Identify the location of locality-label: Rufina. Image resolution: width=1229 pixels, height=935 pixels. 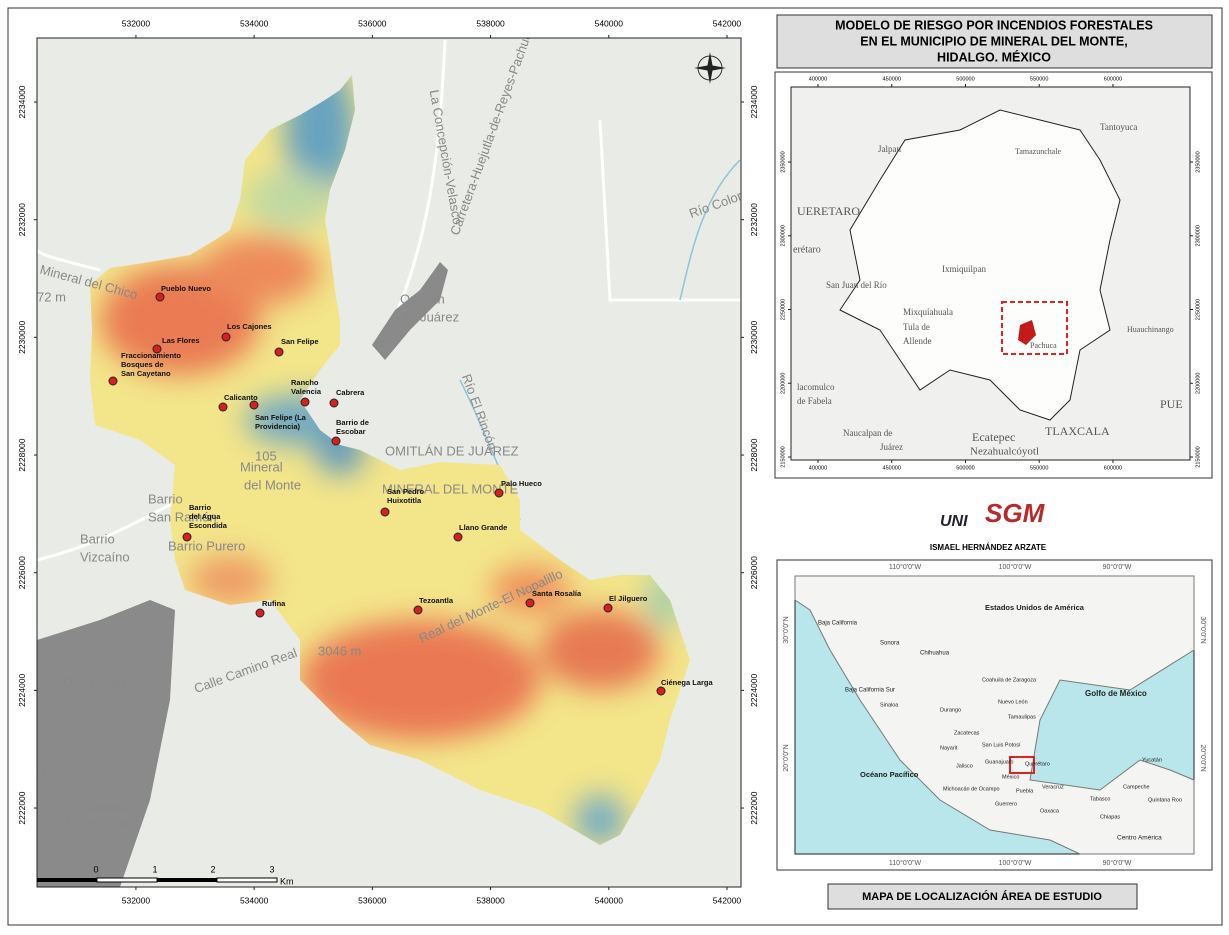
(274, 603).